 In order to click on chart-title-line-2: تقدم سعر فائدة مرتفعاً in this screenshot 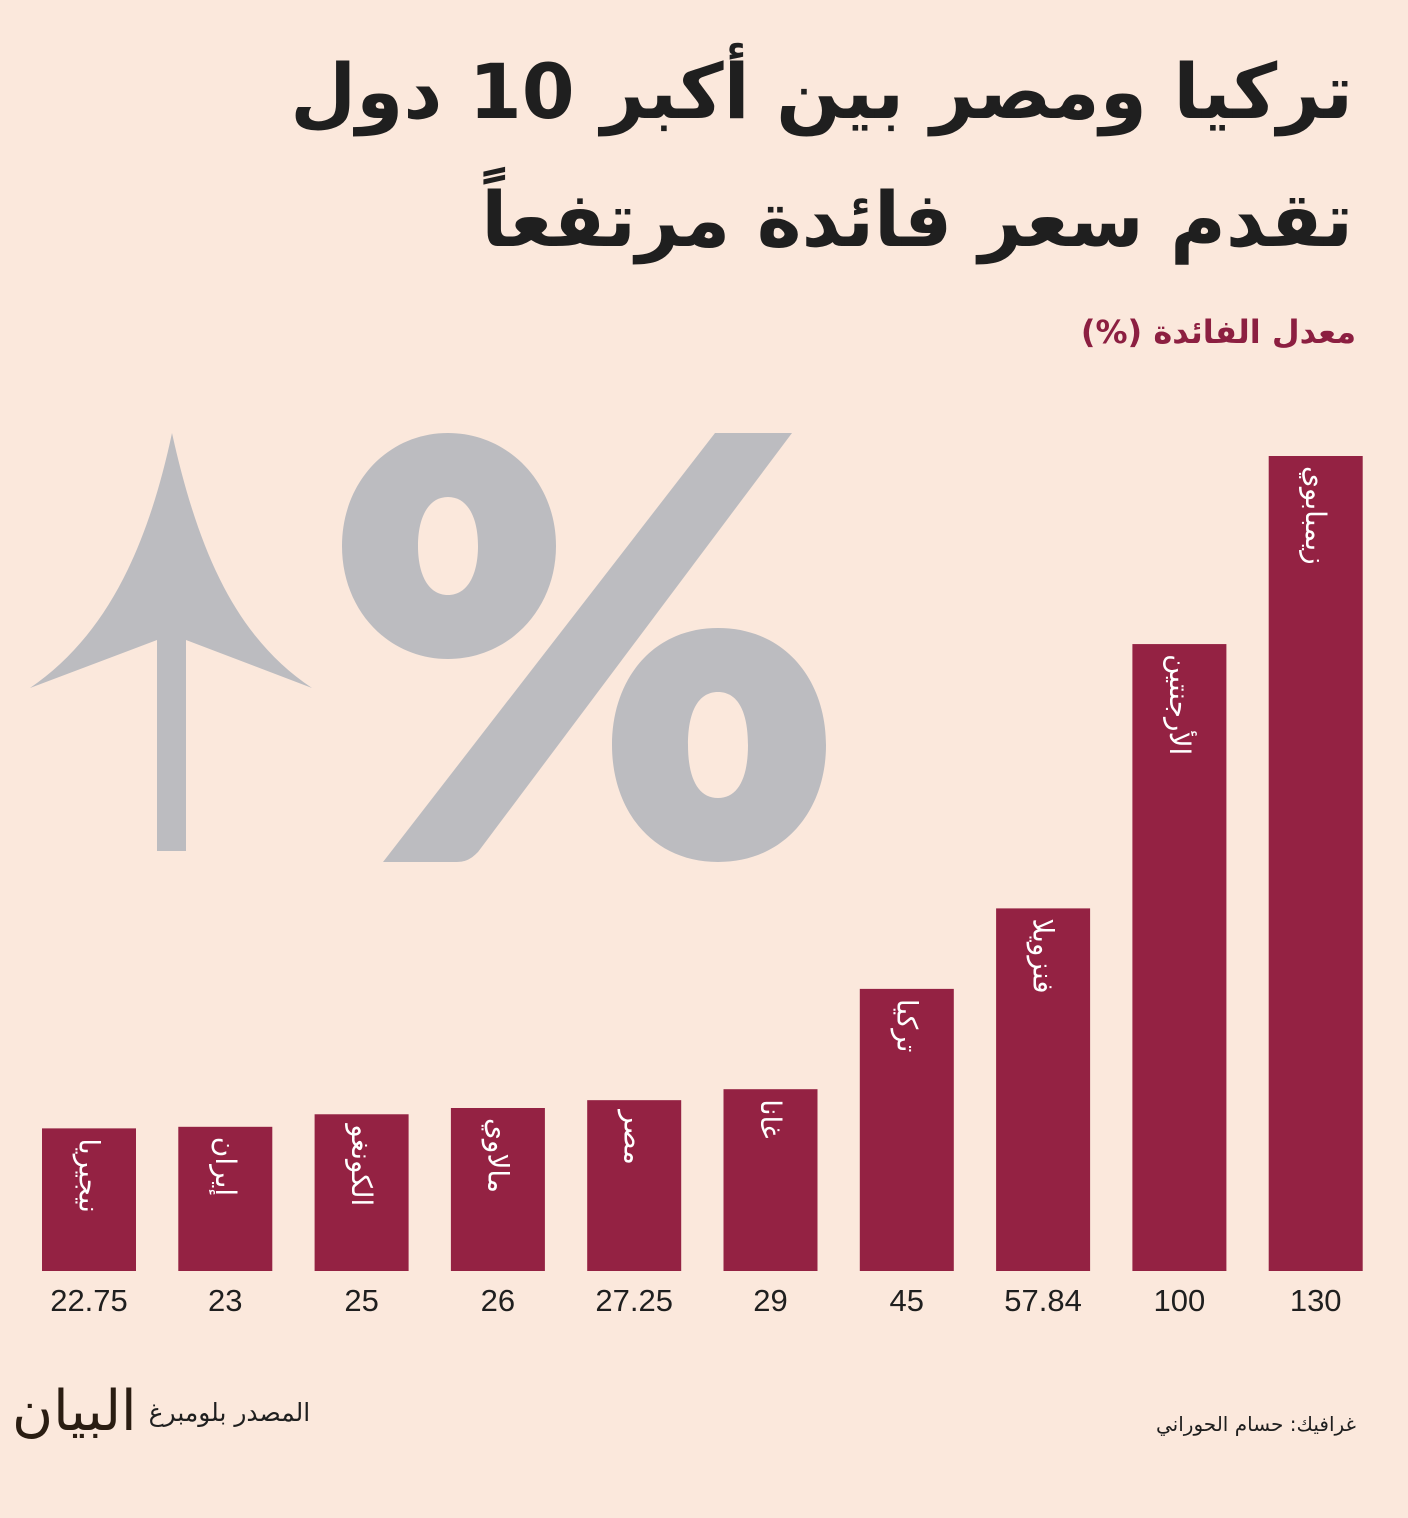, I will do `click(917, 219)`.